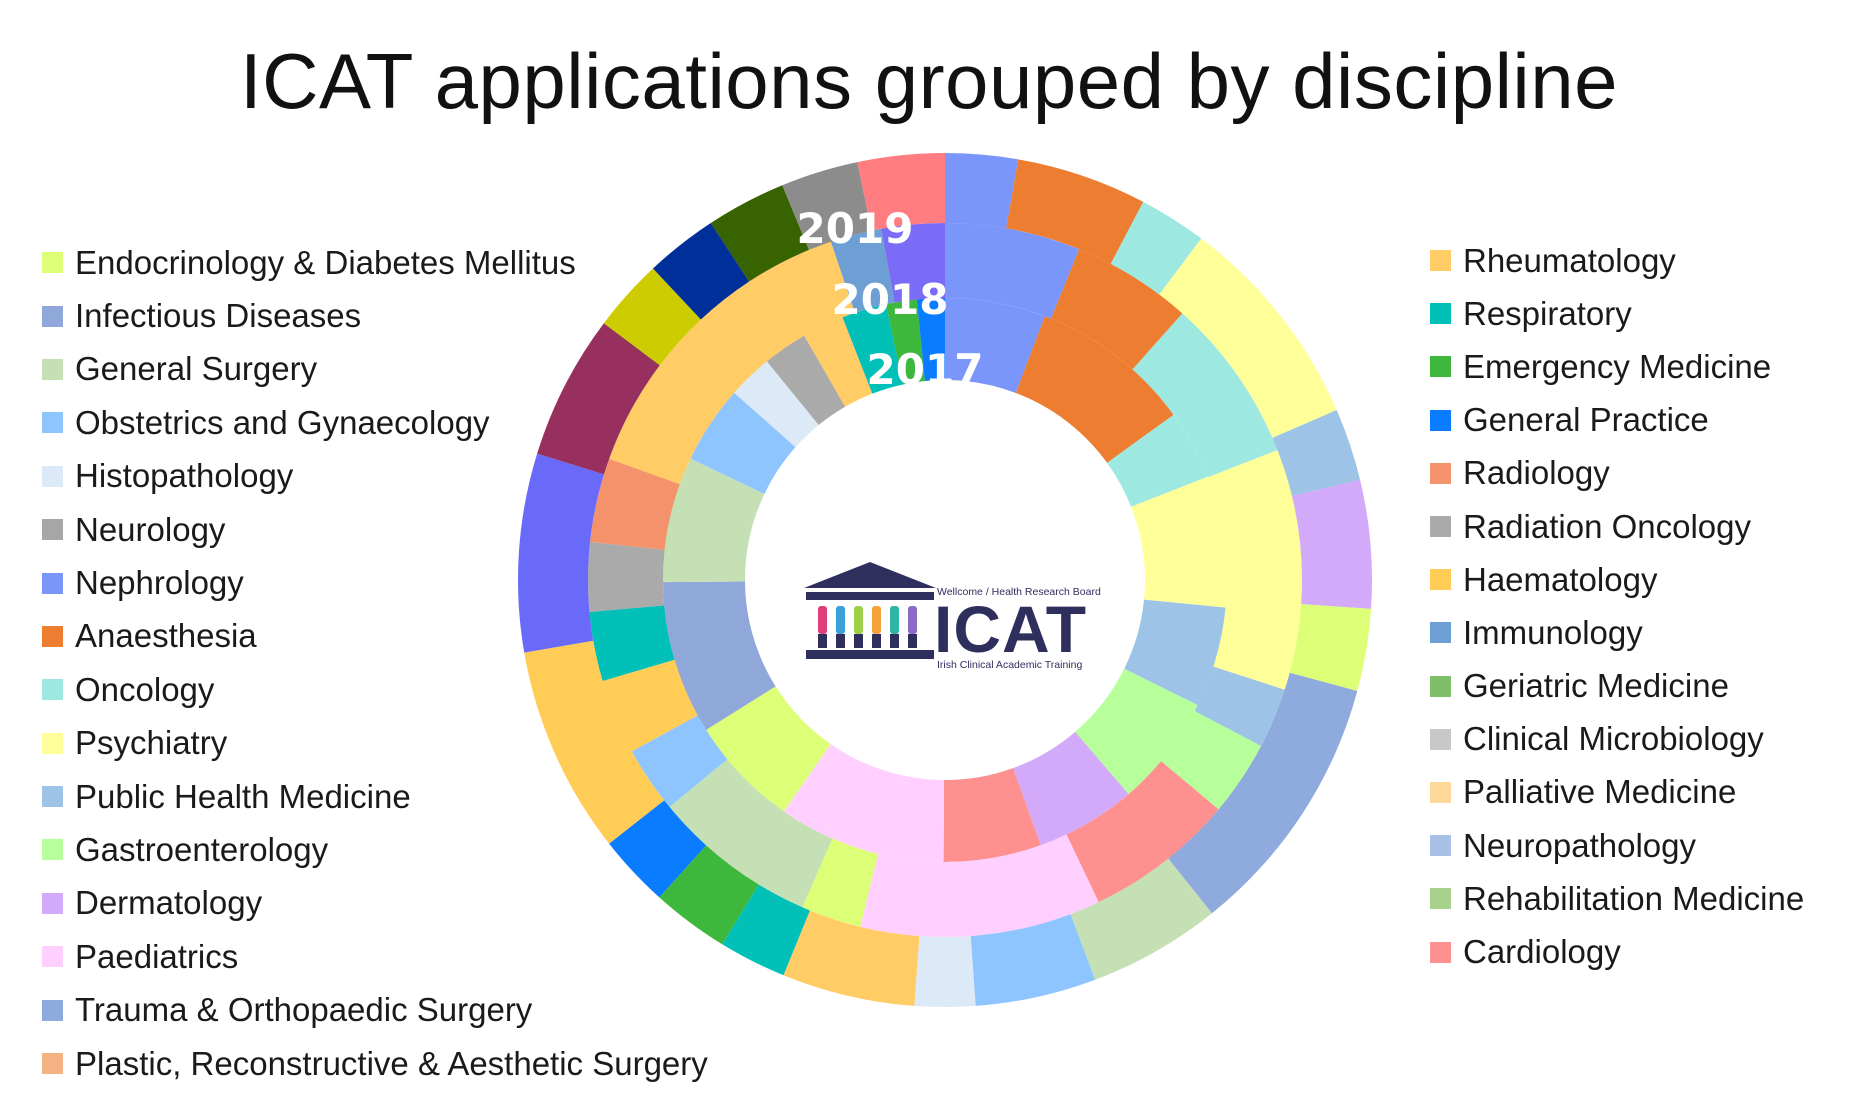  I want to click on ring-label-2018: 2018, so click(890, 299).